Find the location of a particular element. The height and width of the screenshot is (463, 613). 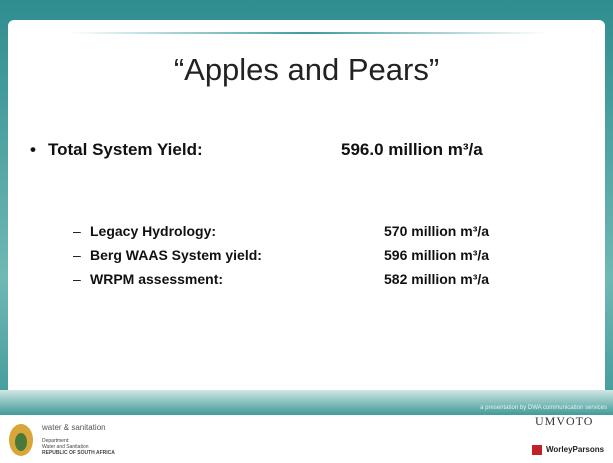

sub-label: Berg WAAS System yield: is located at coordinates (176, 255).